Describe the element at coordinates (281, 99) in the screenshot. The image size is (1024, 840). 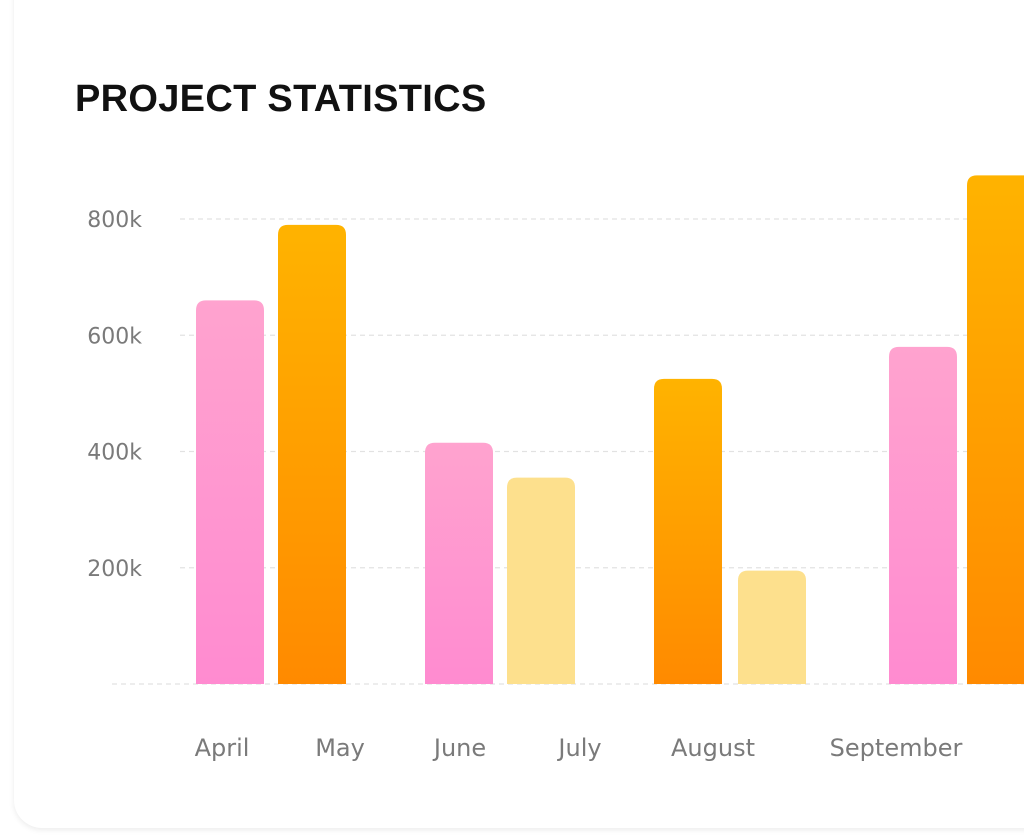
I see `chart-title: PROJECT STATISTICS` at that location.